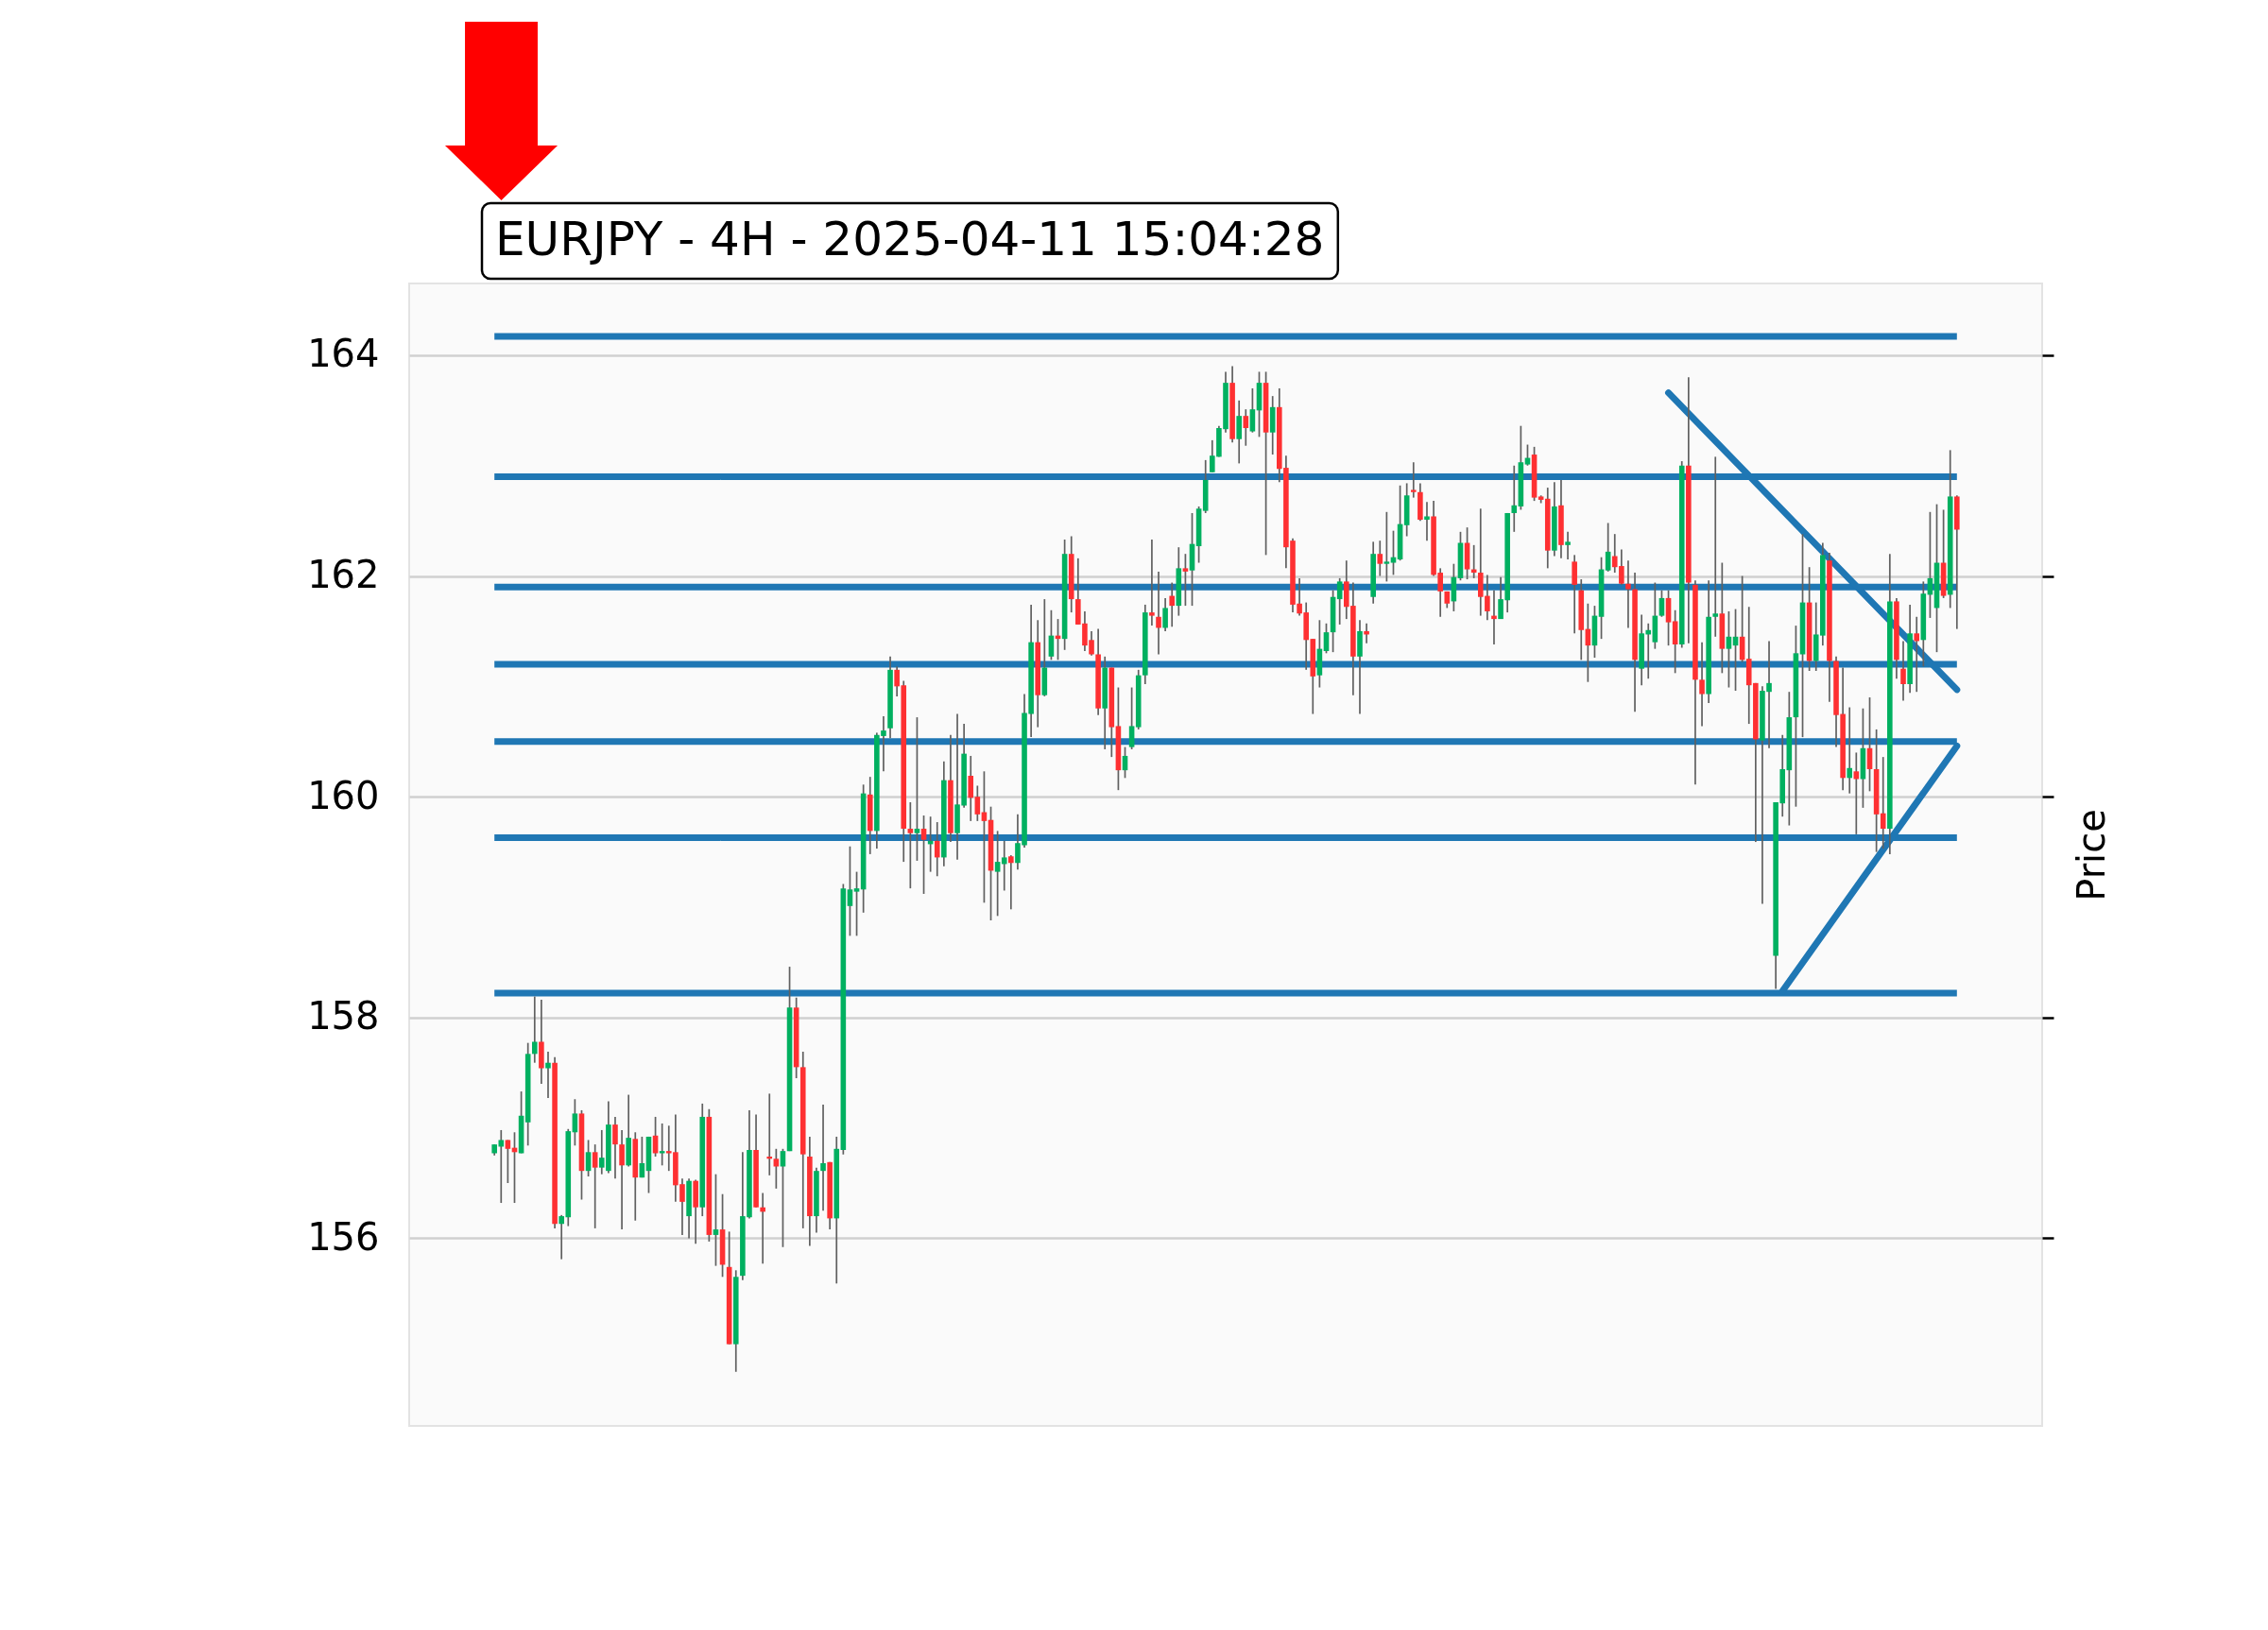  Describe the element at coordinates (343, 1237) in the screenshot. I see `y-tick-label: 156` at that location.